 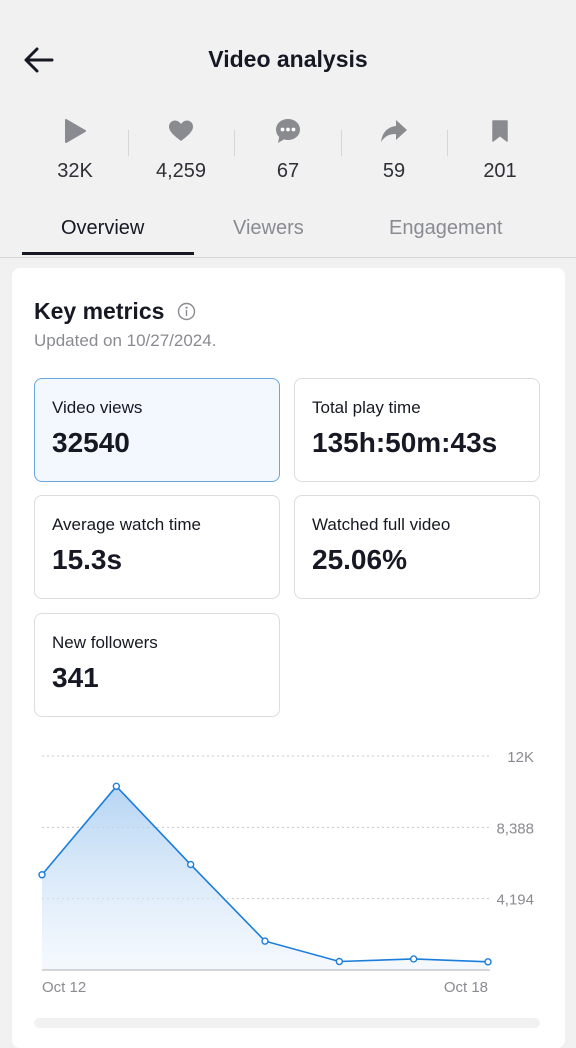 What do you see at coordinates (103, 228) in the screenshot?
I see `tab-overview: Overview` at bounding box center [103, 228].